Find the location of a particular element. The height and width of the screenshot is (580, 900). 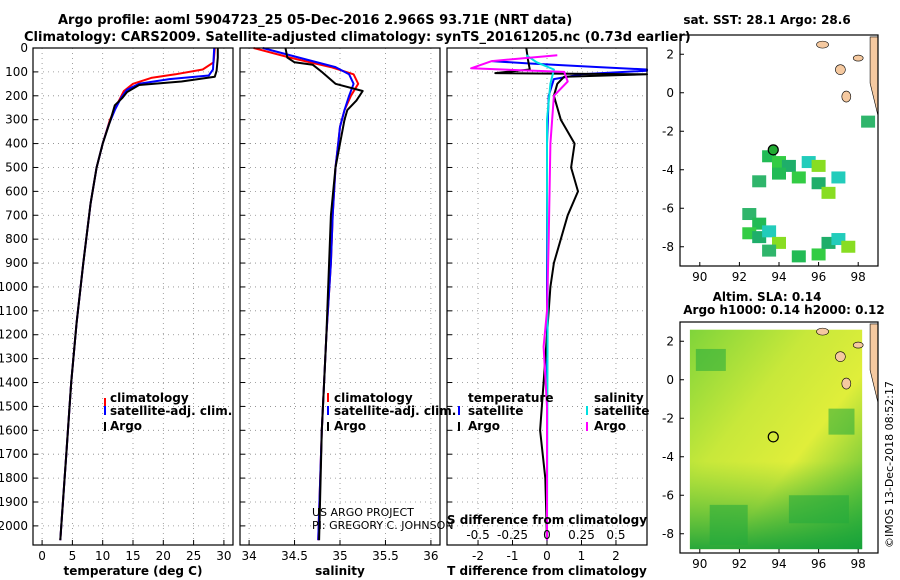

x-tick-label: 20 is located at coordinates (163, 556).